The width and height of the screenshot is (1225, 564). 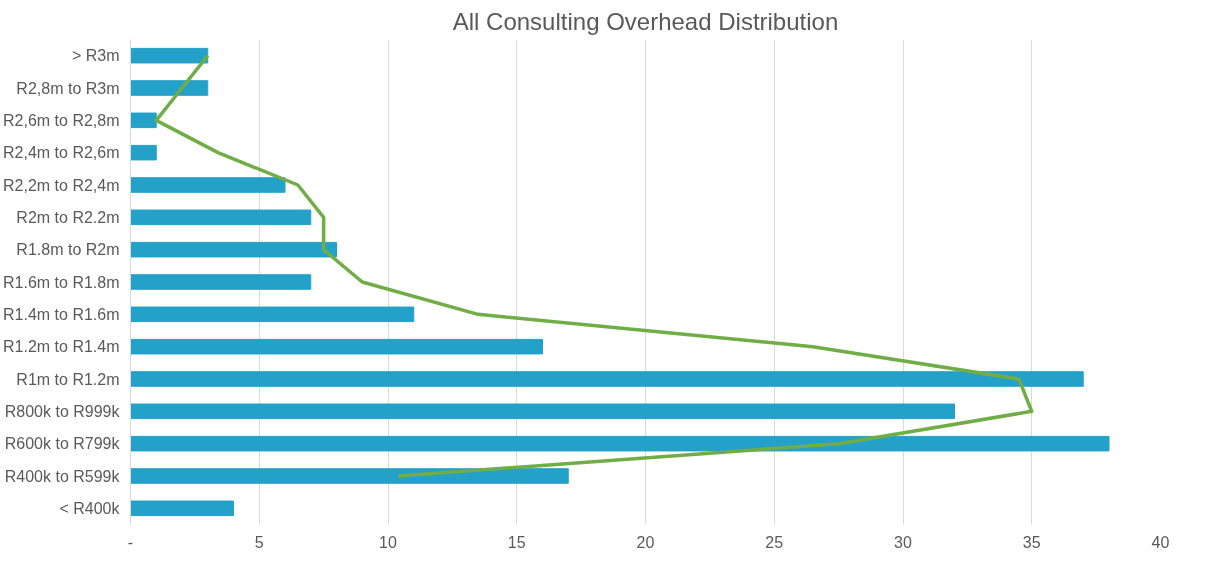 I want to click on y-tick-label: R800k to R999k, so click(x=62, y=411).